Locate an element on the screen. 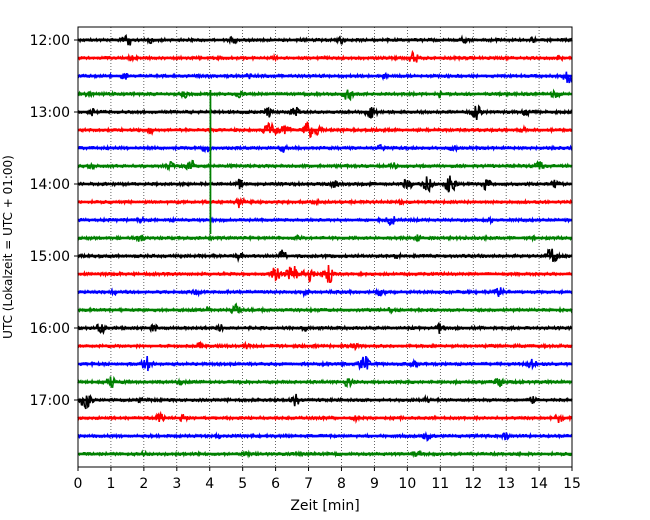 This screenshot has height=520, width=650. y-tick-label-1: 13:00 is located at coordinates (50, 113).